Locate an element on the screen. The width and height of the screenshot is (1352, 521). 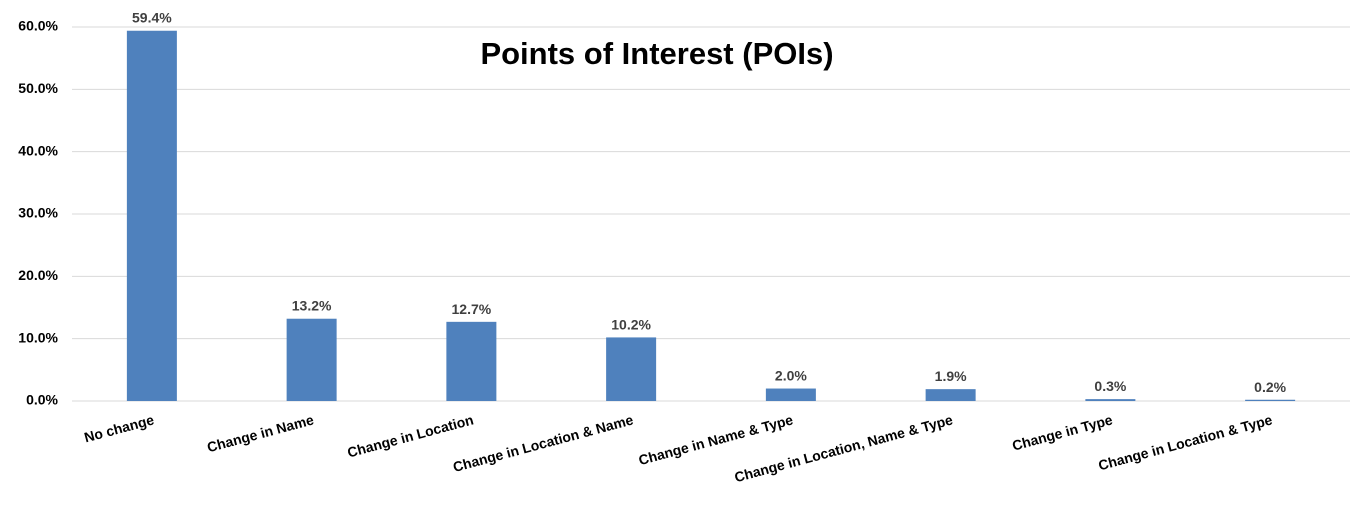
y-tick-label: 20.0% is located at coordinates (38, 275).